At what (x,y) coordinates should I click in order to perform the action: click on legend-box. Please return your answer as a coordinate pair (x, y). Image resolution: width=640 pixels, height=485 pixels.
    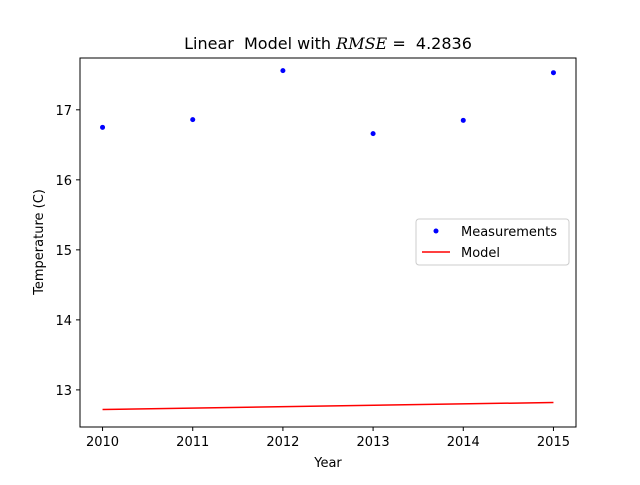
    Looking at the image, I should click on (492, 242).